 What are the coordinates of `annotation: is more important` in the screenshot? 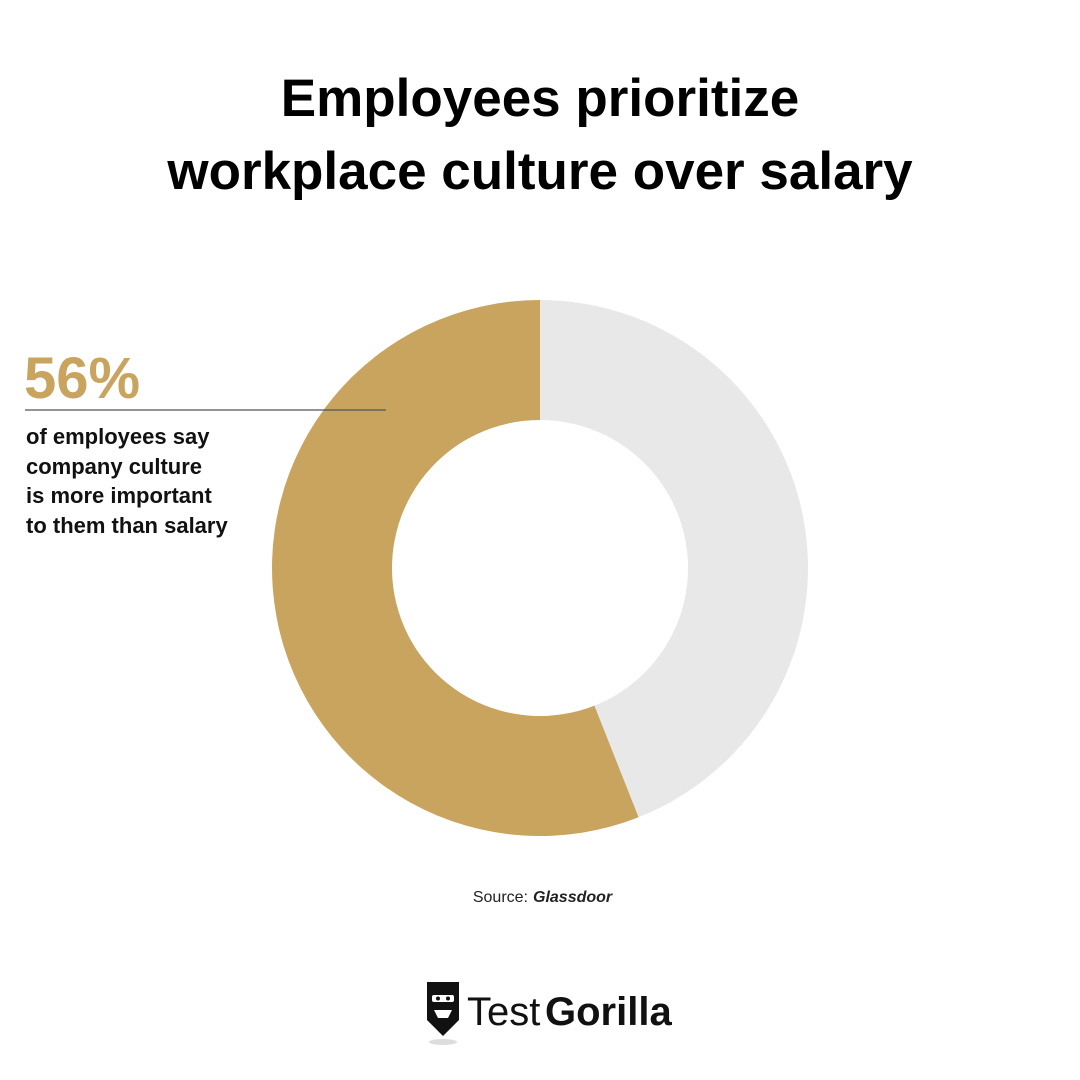 It's located at (119, 495).